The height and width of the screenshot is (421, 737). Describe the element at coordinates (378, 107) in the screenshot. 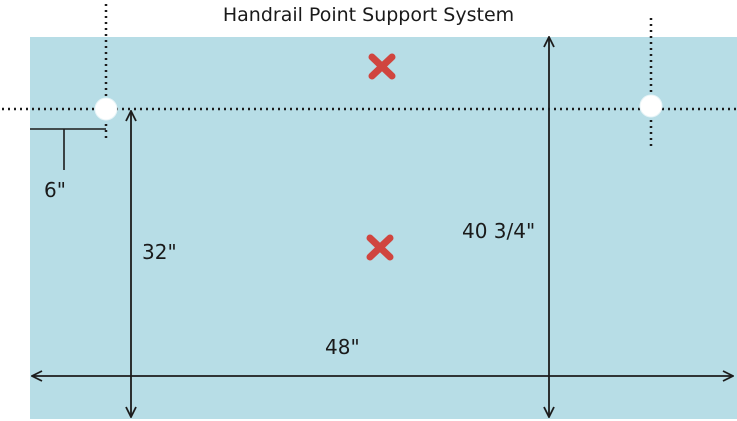

I see `support-points` at that location.